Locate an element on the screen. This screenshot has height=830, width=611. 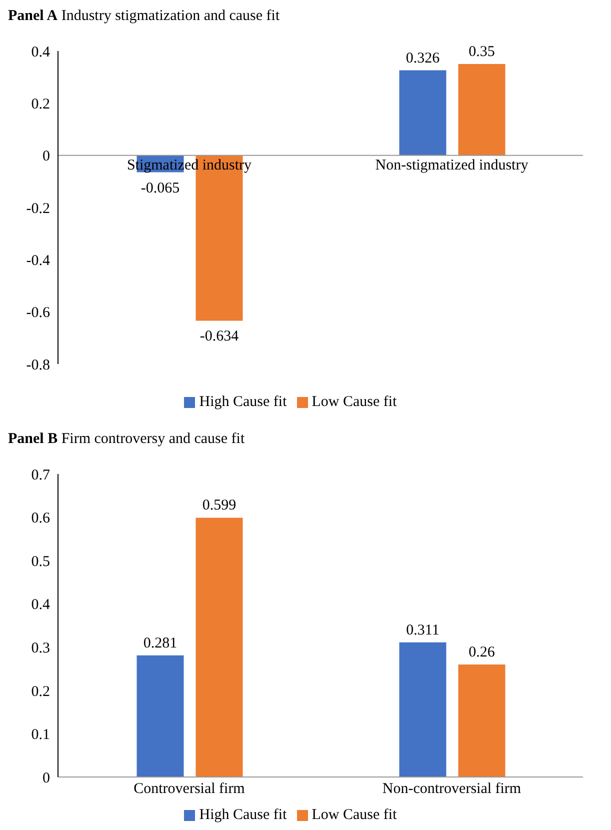
y-tick-label: -0.4 is located at coordinates (38, 260).